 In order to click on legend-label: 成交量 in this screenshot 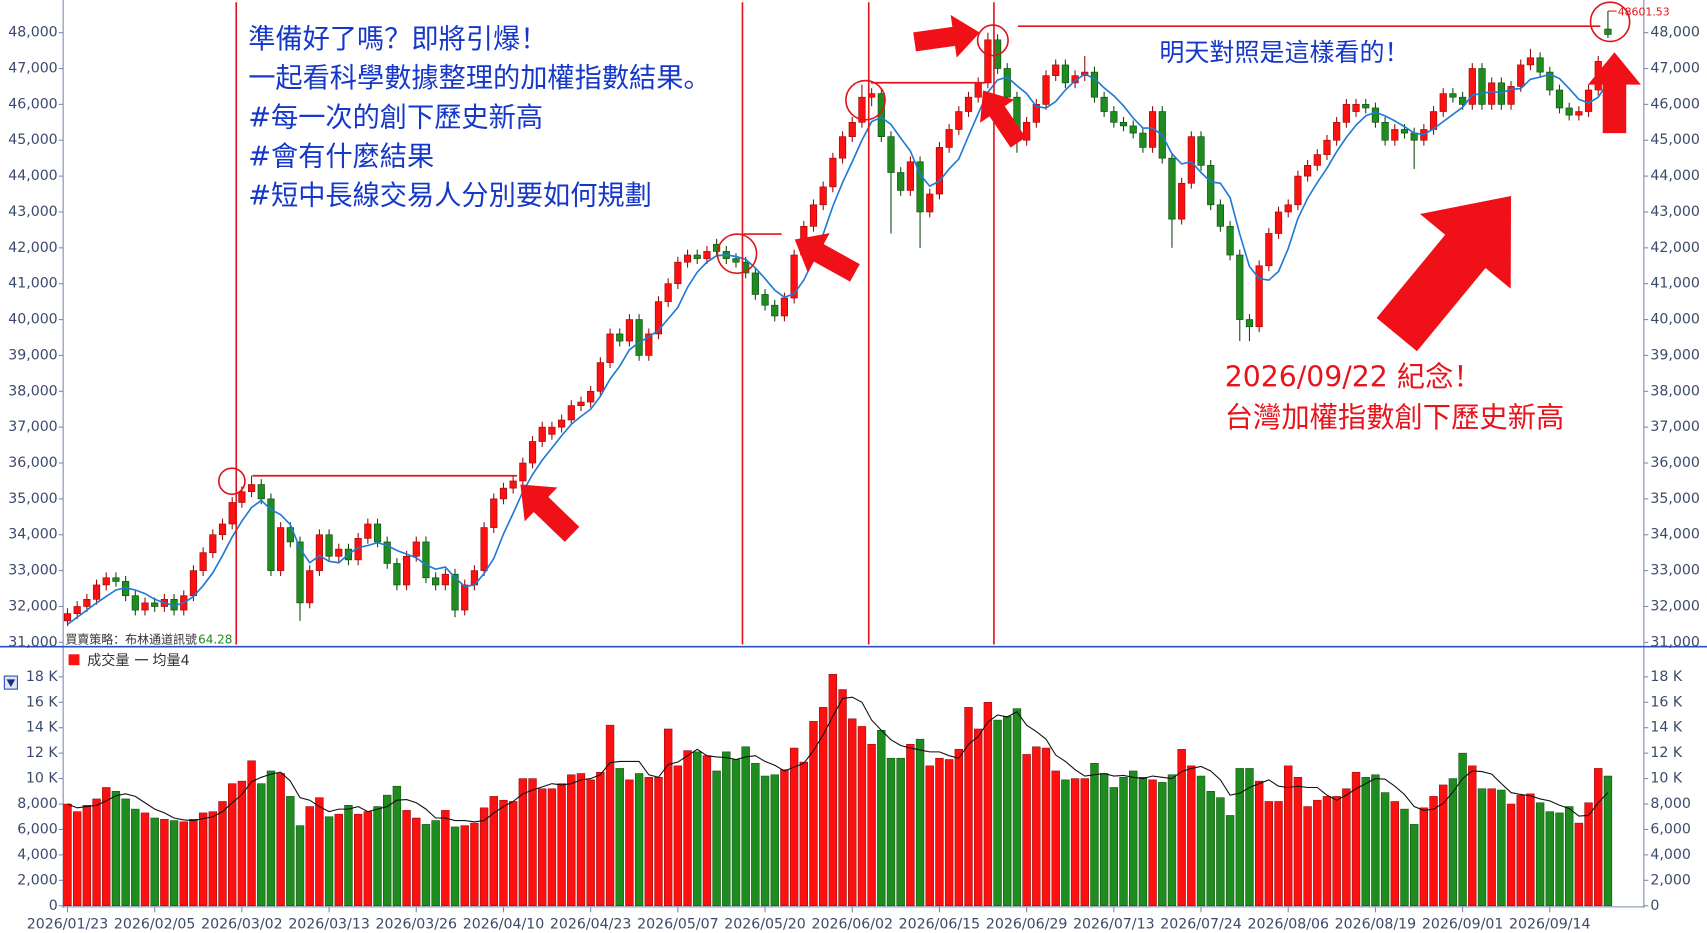, I will do `click(108, 660)`.